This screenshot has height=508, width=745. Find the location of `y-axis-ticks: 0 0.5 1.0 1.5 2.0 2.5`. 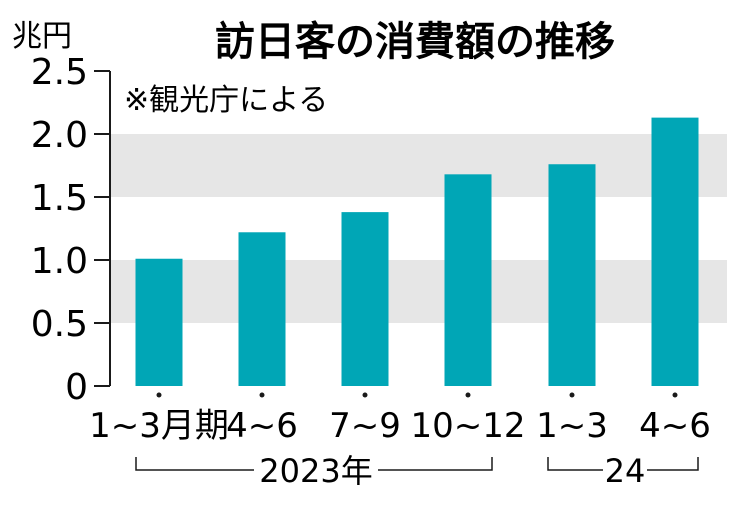

y-axis-ticks: 0 0.5 1.0 1.5 2.0 2.5 is located at coordinates (70, 230).